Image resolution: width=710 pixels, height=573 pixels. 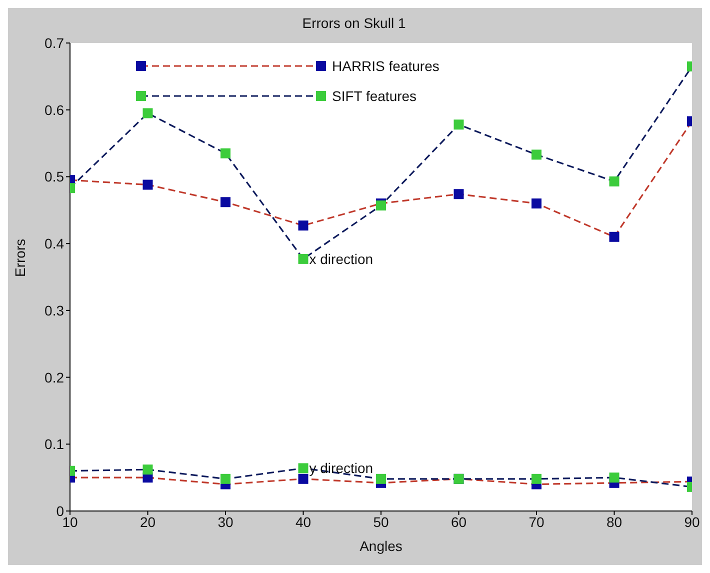 What do you see at coordinates (303, 522) in the screenshot?
I see `x-tick-label: 40` at bounding box center [303, 522].